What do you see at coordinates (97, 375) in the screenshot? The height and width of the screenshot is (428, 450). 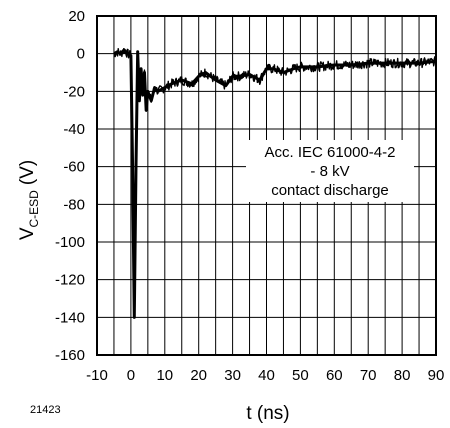 I see `x-tick-label: -10` at bounding box center [97, 375].